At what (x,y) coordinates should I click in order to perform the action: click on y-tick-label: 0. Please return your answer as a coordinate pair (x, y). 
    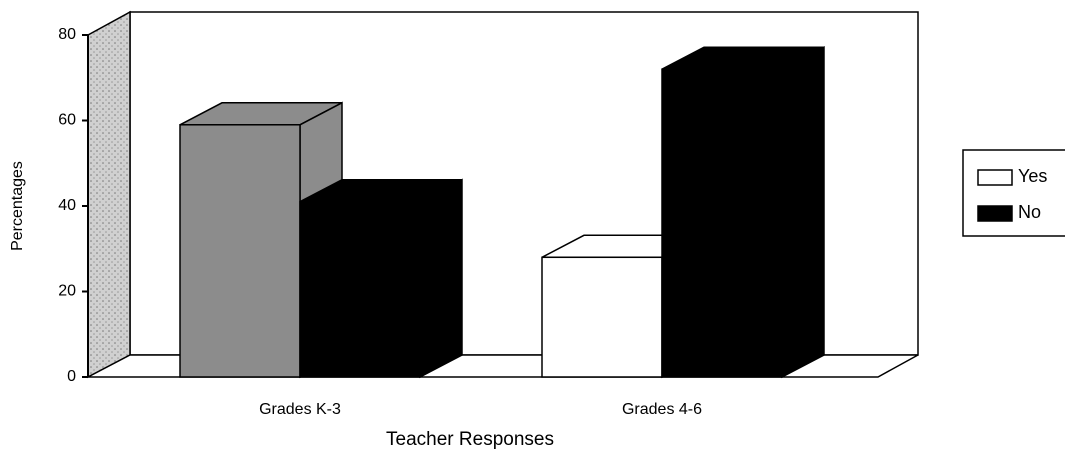
    Looking at the image, I should click on (71, 376).